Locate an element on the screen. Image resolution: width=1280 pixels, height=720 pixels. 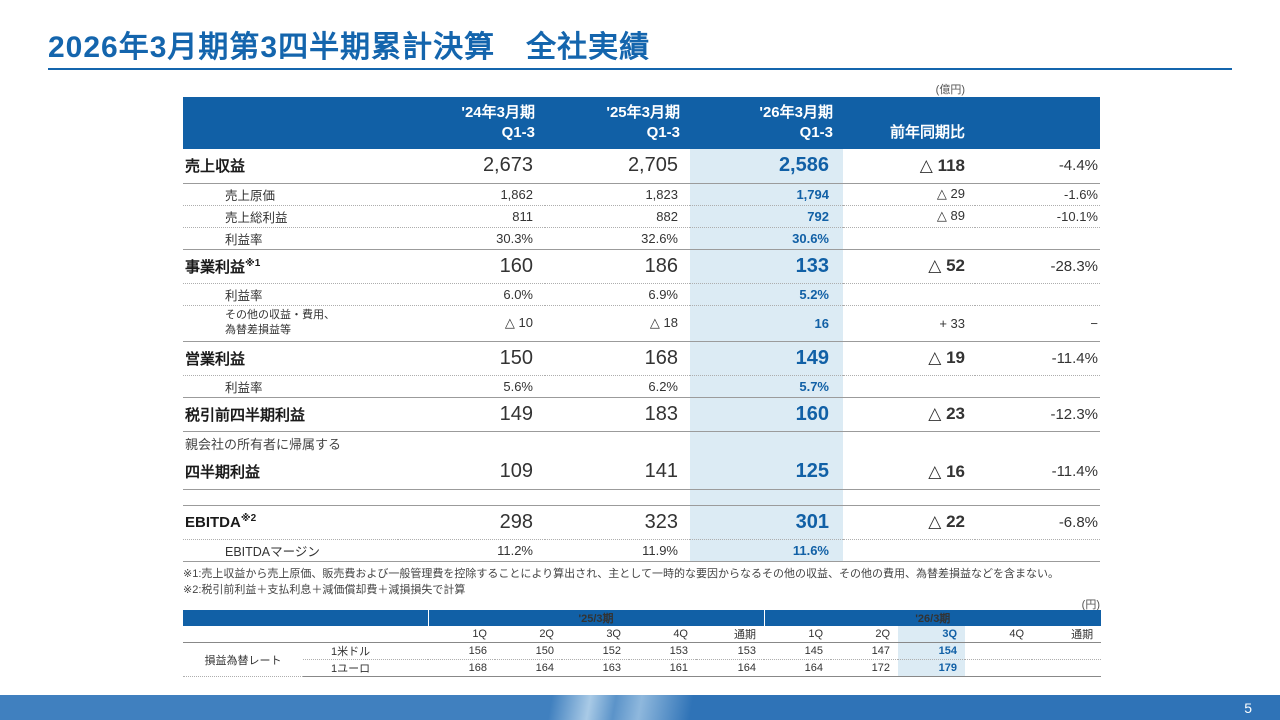
fx-quarter-header: 4Q is located at coordinates (662, 634).